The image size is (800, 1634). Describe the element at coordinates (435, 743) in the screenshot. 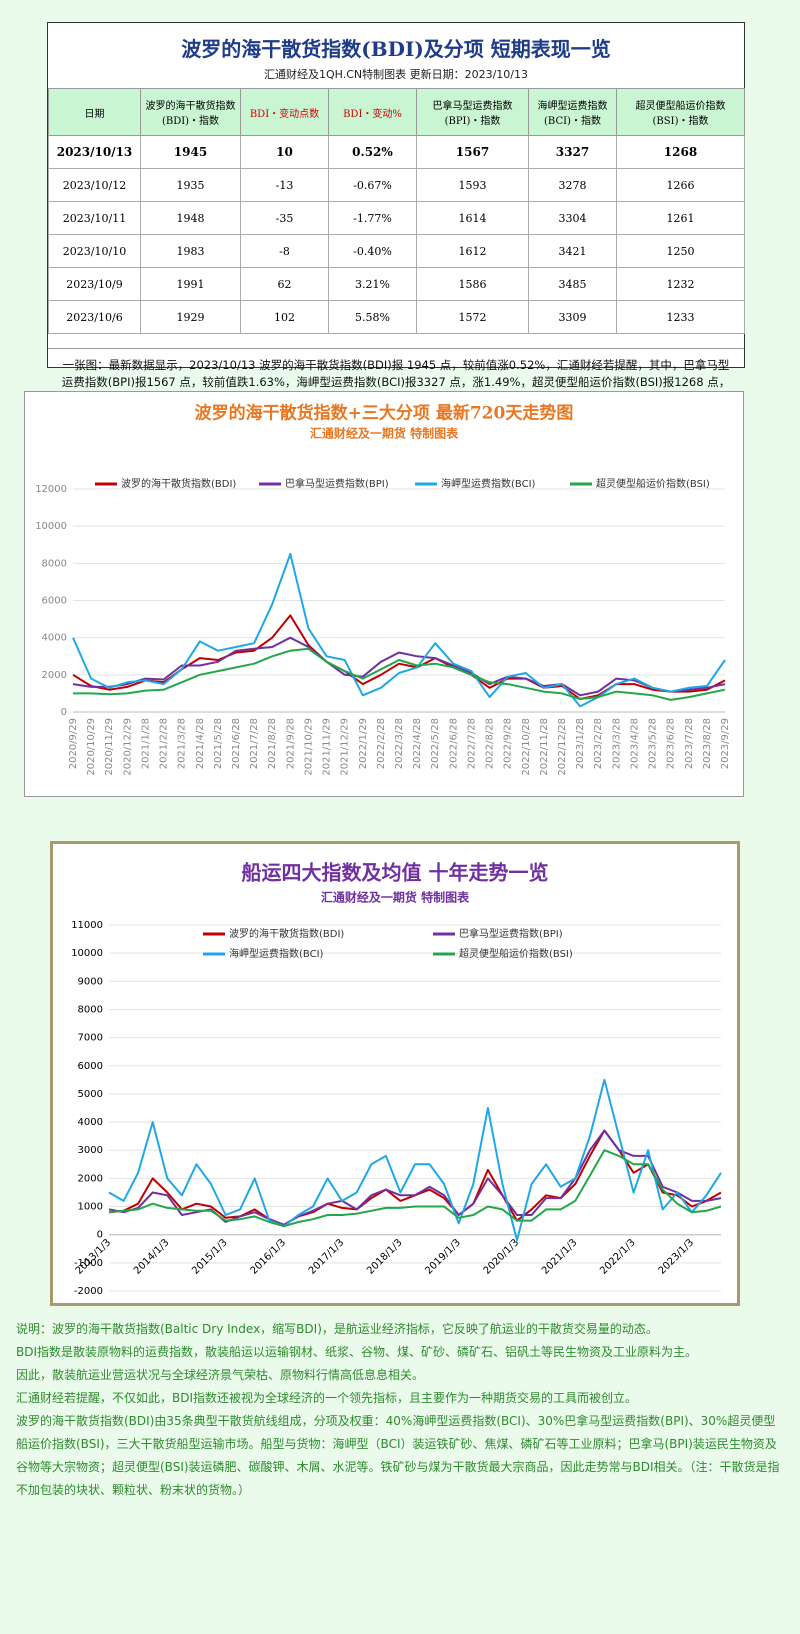

I see `x-tick-label: 2022/5/28` at that location.